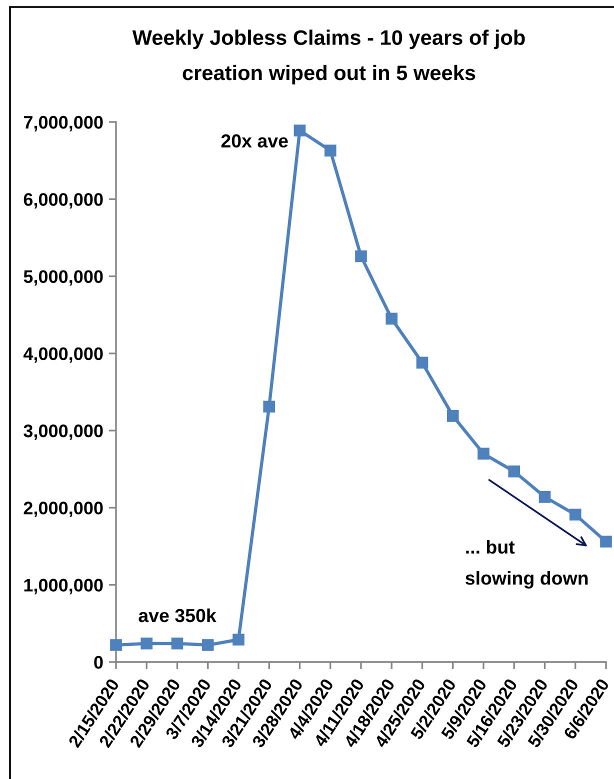 Image resolution: width=614 pixels, height=779 pixels. What do you see at coordinates (63, 278) in the screenshot?
I see `y-tick-label: 5,000,000` at bounding box center [63, 278].